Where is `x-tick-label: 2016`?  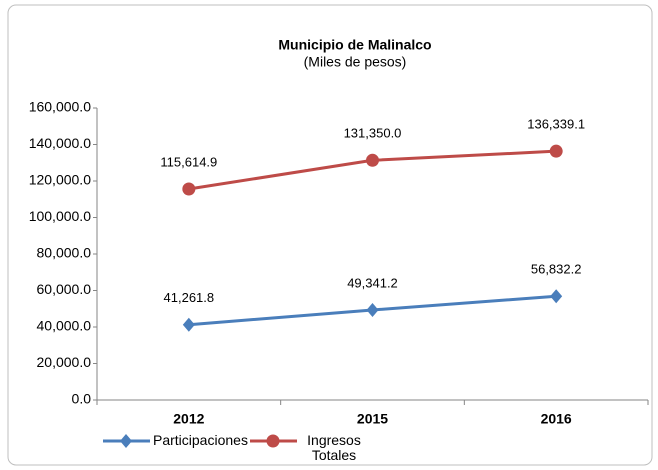 x-tick-label: 2016 is located at coordinates (556, 419).